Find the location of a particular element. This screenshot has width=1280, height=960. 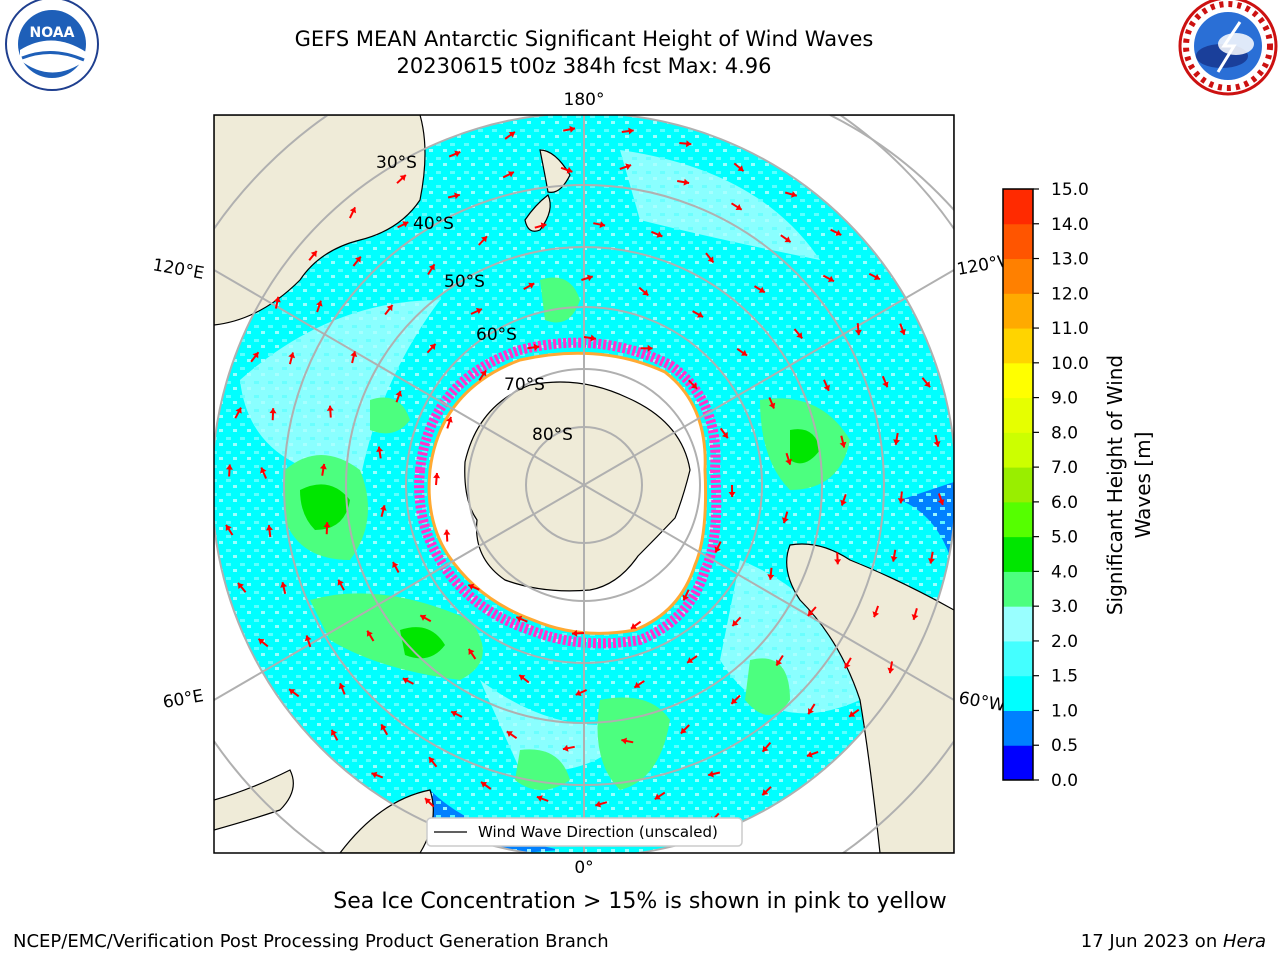

colorbar-tick-label: 7.0 is located at coordinates (1064, 468).